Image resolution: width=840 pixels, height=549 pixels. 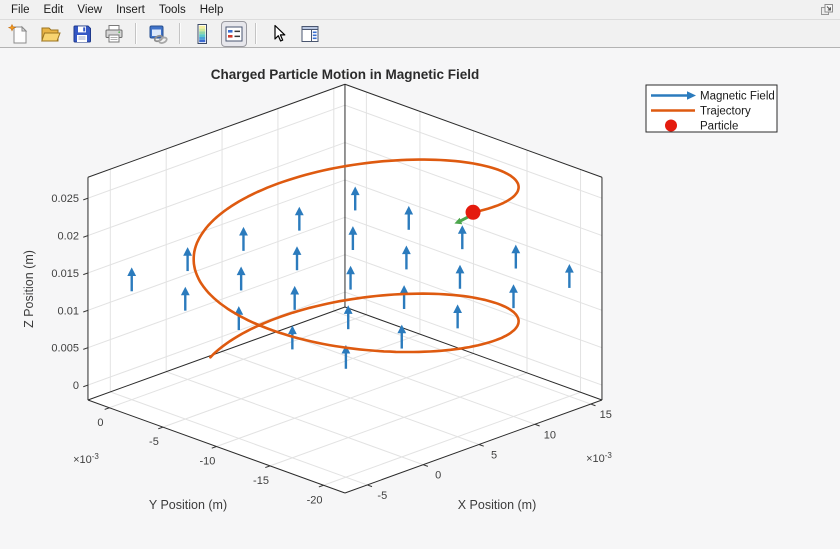 What do you see at coordinates (154, 442) in the screenshot?
I see `y-tick-label: -5` at bounding box center [154, 442].